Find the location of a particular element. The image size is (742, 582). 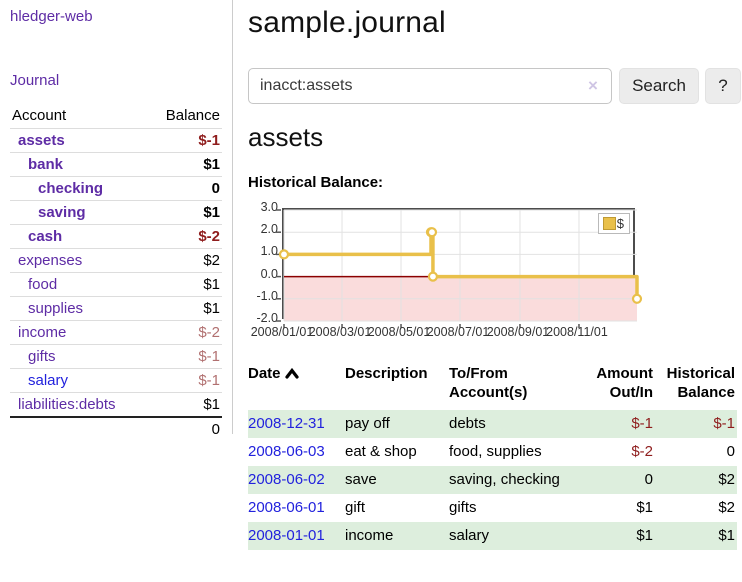

clear-search-icon: × is located at coordinates (593, 85).